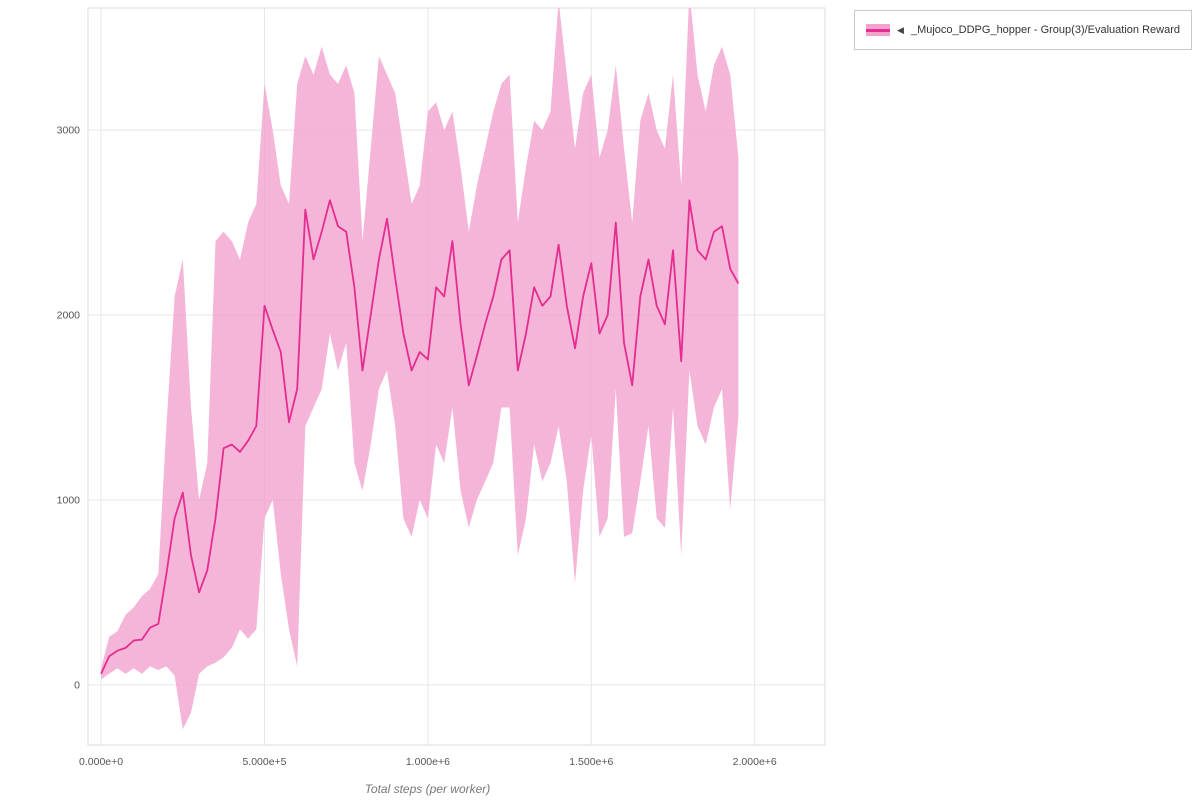 This screenshot has width=1200, height=800. I want to click on legend-collapse-arrow-icon: ◀, so click(900, 29).